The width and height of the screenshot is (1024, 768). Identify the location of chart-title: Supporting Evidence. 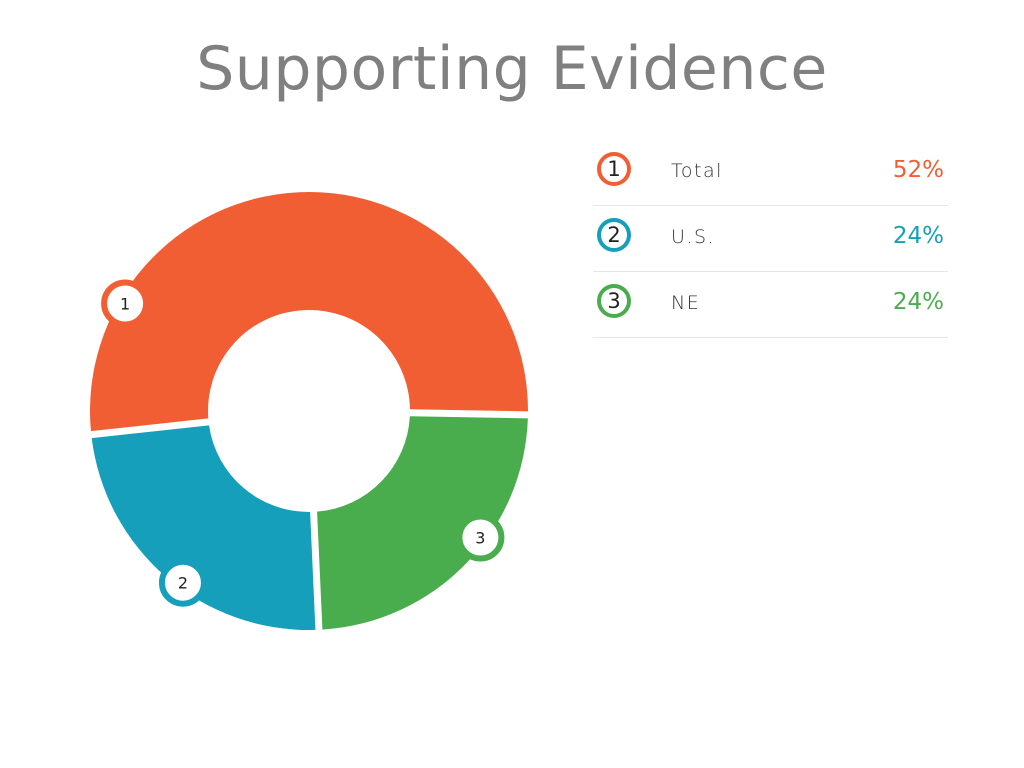
(512, 69).